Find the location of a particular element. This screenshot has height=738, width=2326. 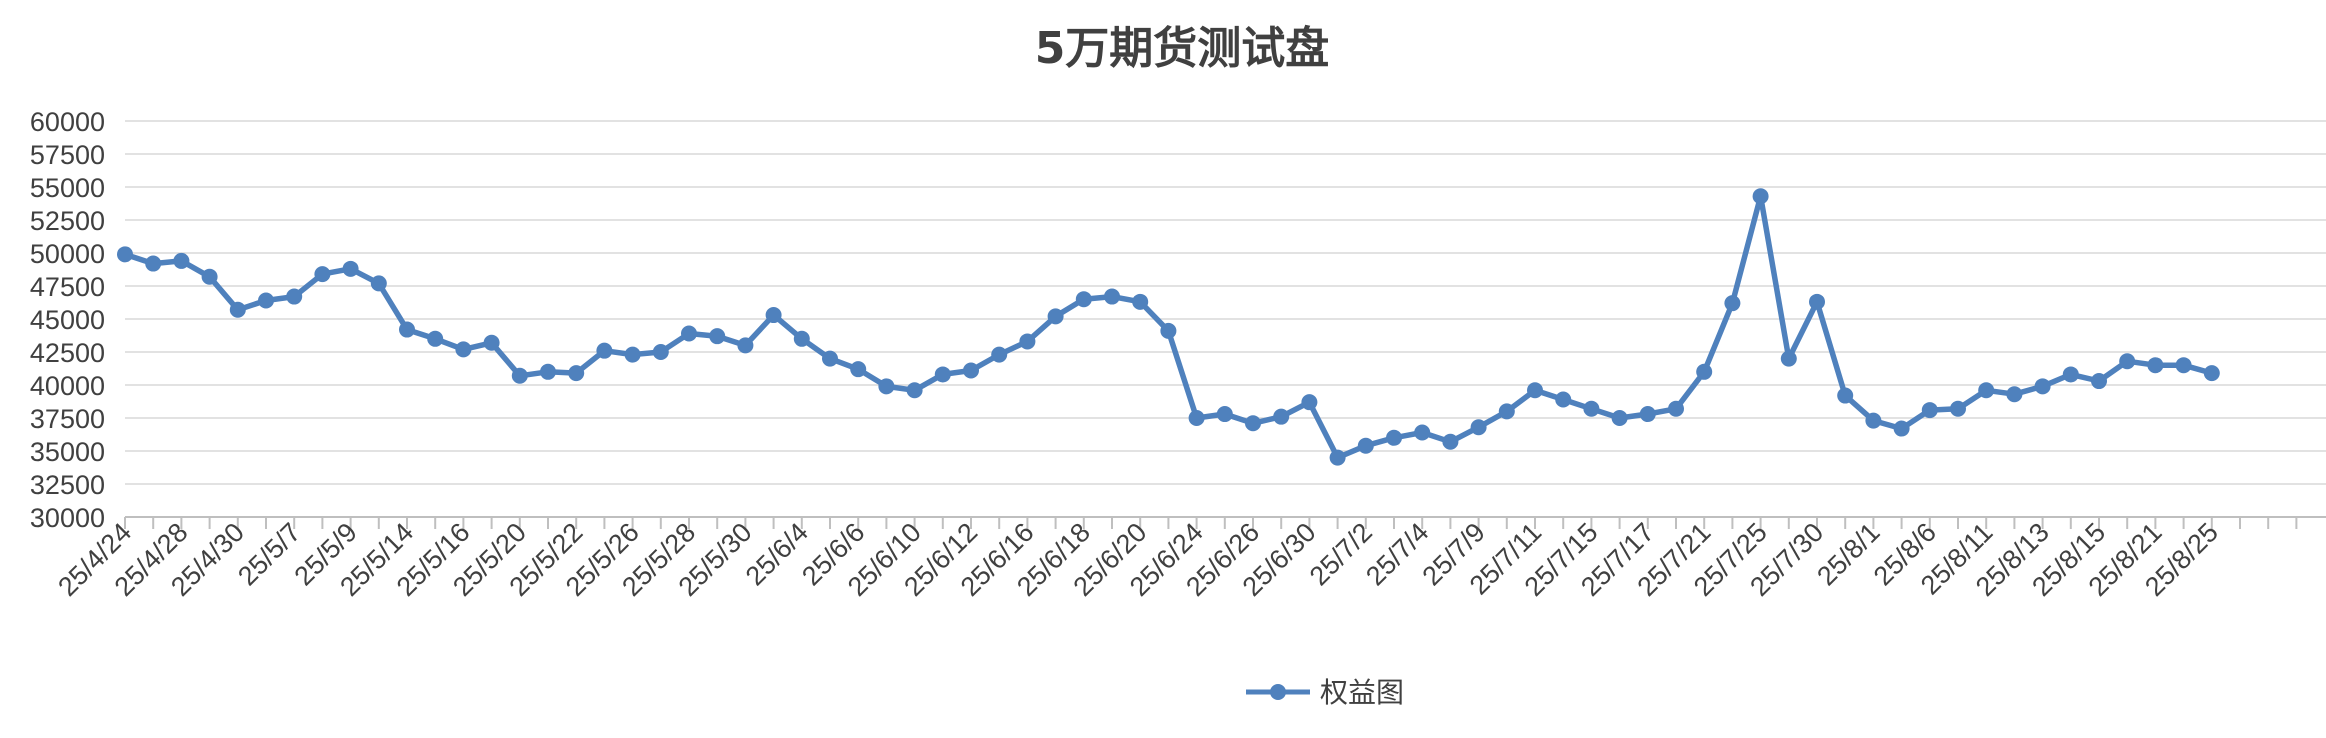

y-tick-label: 45000 is located at coordinates (67, 320).